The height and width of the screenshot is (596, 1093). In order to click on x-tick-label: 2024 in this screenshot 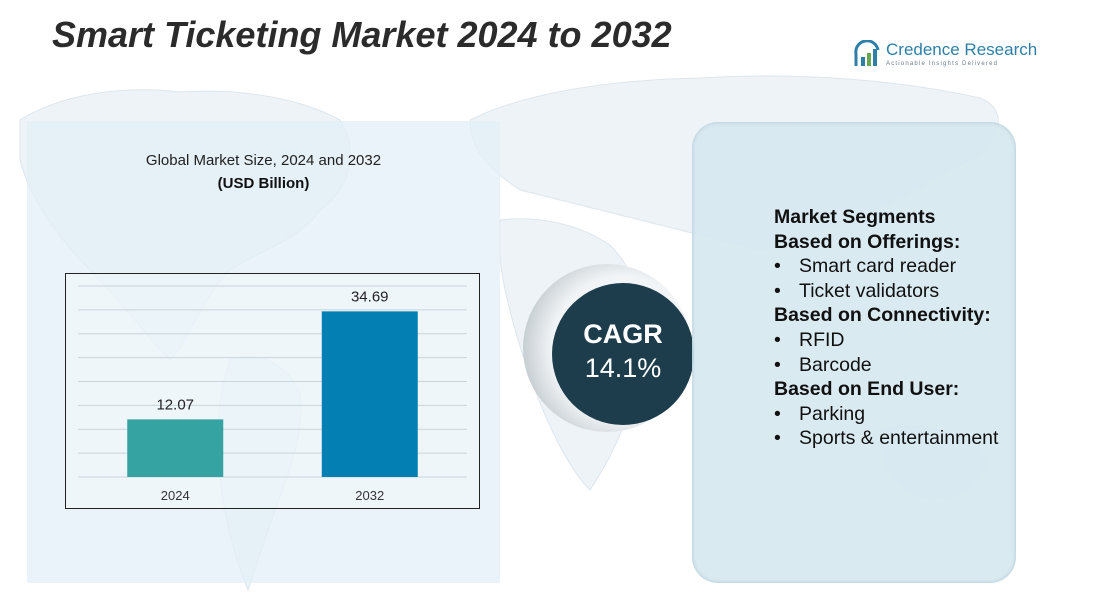, I will do `click(175, 495)`.